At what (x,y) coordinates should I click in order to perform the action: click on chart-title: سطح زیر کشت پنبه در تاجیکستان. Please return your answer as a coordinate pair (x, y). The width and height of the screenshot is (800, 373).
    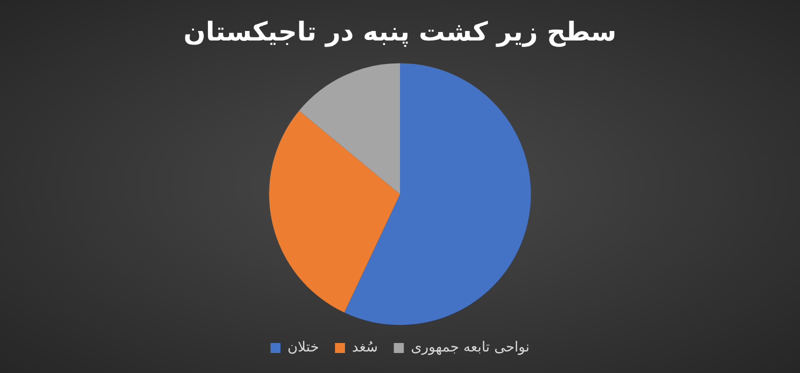
    Looking at the image, I should click on (400, 32).